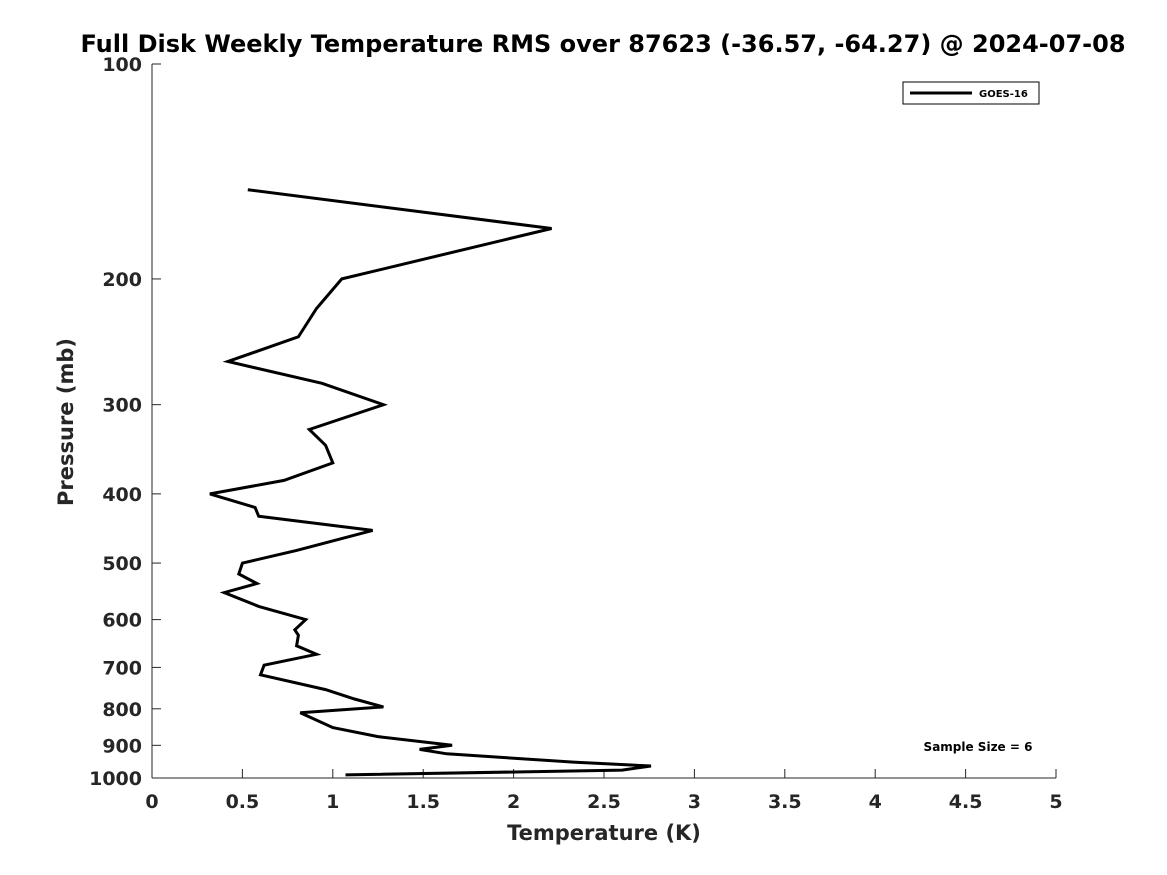  What do you see at coordinates (115, 779) in the screenshot?
I see `y-tick-label: 1000` at bounding box center [115, 779].